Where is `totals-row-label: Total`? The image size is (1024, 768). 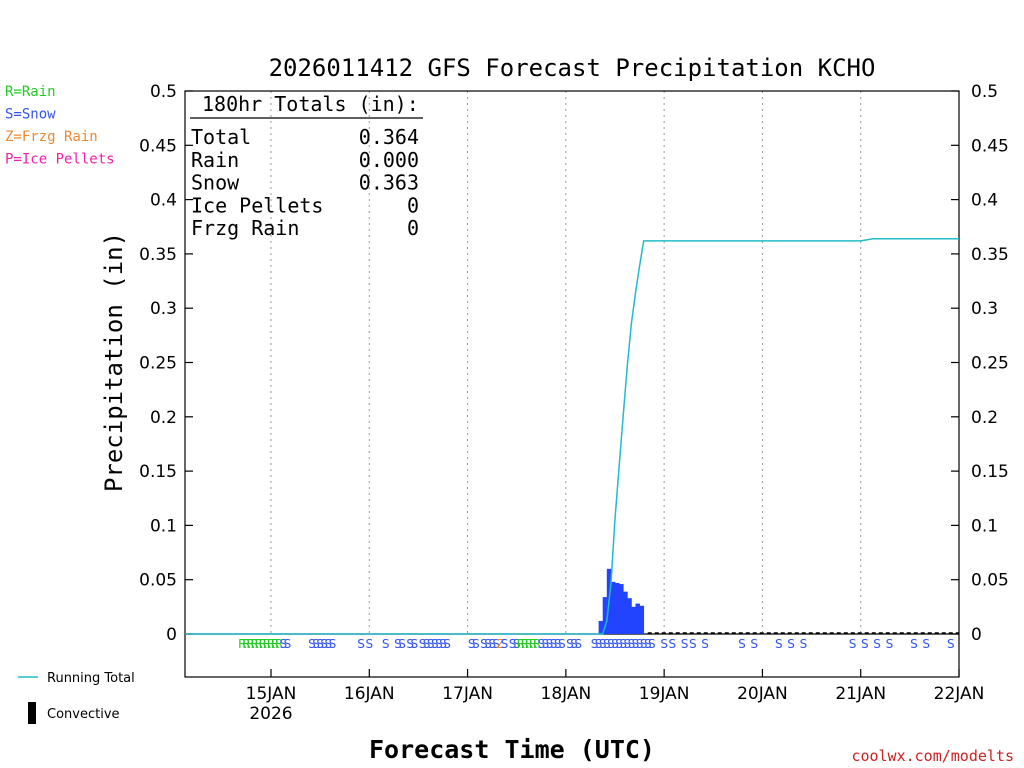
totals-row-label: Total is located at coordinates (221, 137).